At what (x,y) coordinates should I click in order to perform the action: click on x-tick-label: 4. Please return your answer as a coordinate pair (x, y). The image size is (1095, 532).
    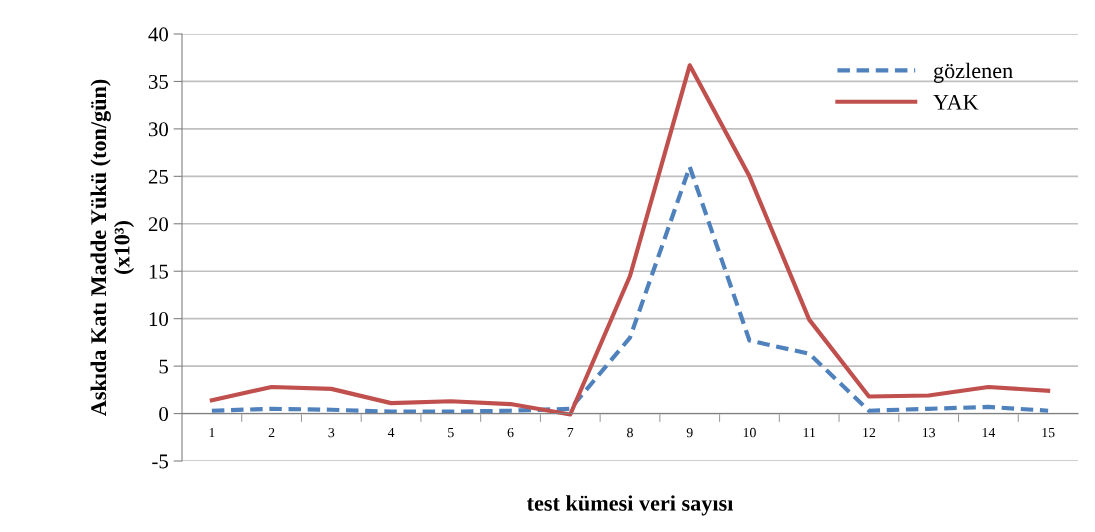
    Looking at the image, I should click on (391, 432).